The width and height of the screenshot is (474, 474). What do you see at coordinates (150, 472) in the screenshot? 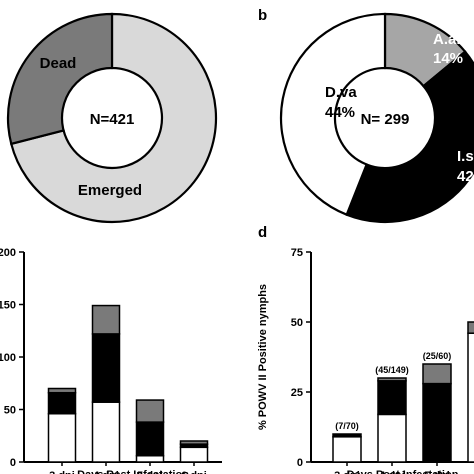
I see `panel-c-xtick-label: 5 dpi` at bounding box center [150, 472].